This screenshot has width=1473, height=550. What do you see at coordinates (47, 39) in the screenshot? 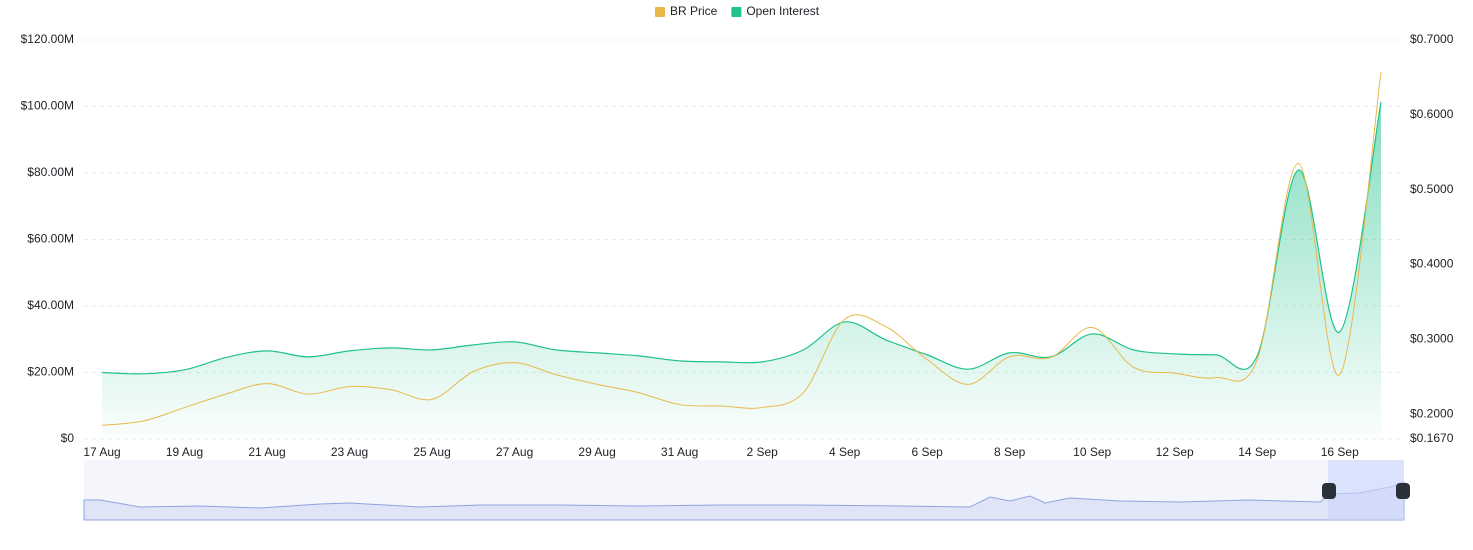
I see `y-tick-label: $120.00M` at bounding box center [47, 39].